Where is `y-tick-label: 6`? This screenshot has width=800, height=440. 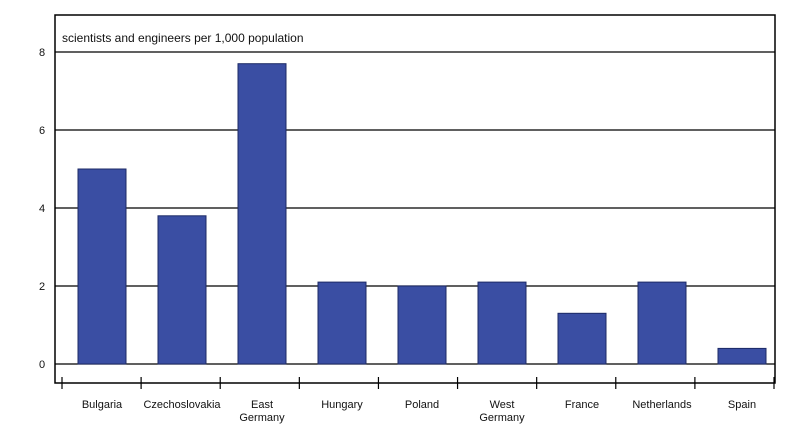
y-tick-label: 6 is located at coordinates (42, 131).